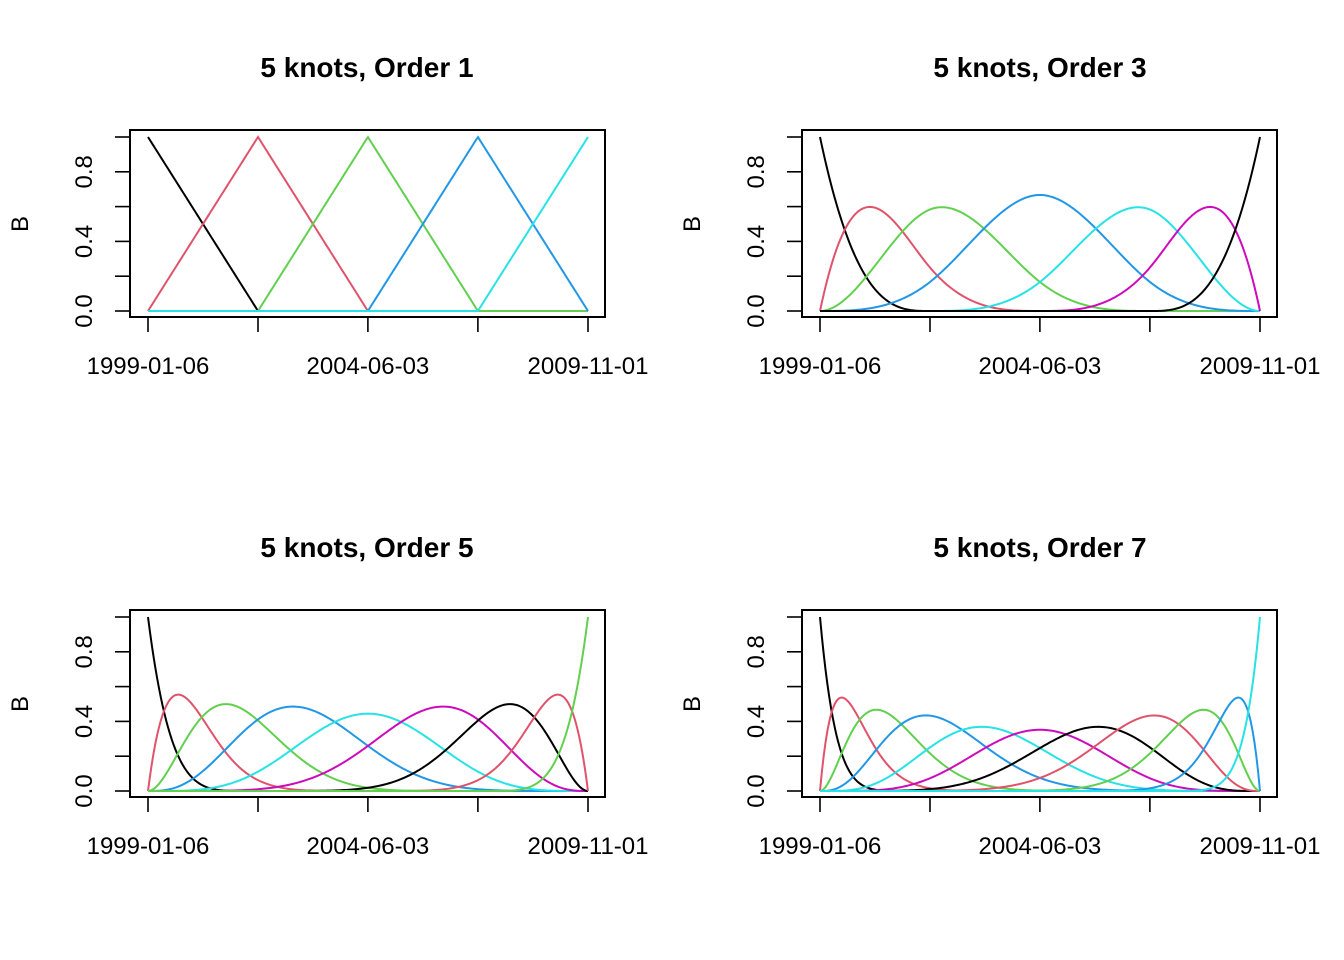 This screenshot has height=960, width=1344. Describe the element at coordinates (1039, 547) in the screenshot. I see `panel-title: 5 knots, Order 7` at that location.